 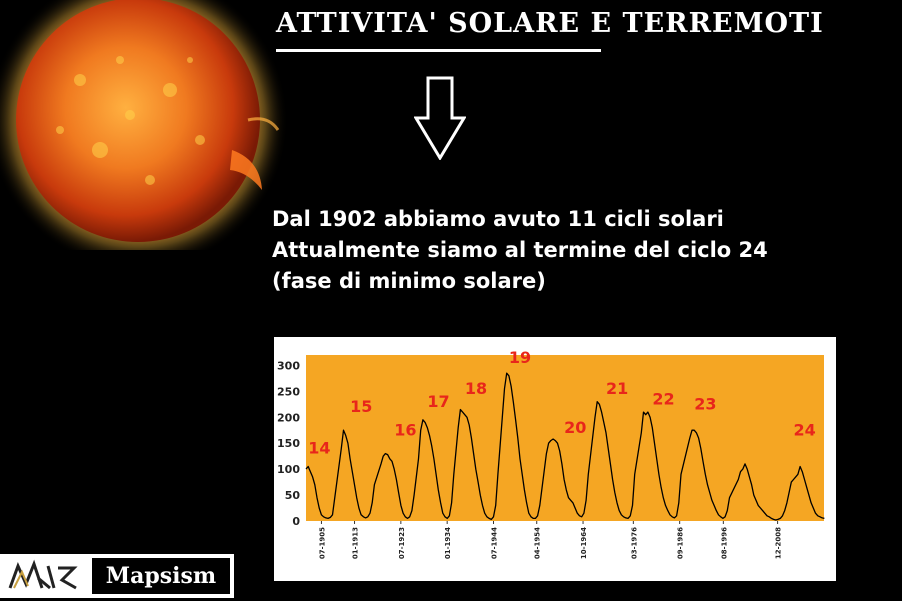 I want to click on sun-image, so click(x=144, y=125).